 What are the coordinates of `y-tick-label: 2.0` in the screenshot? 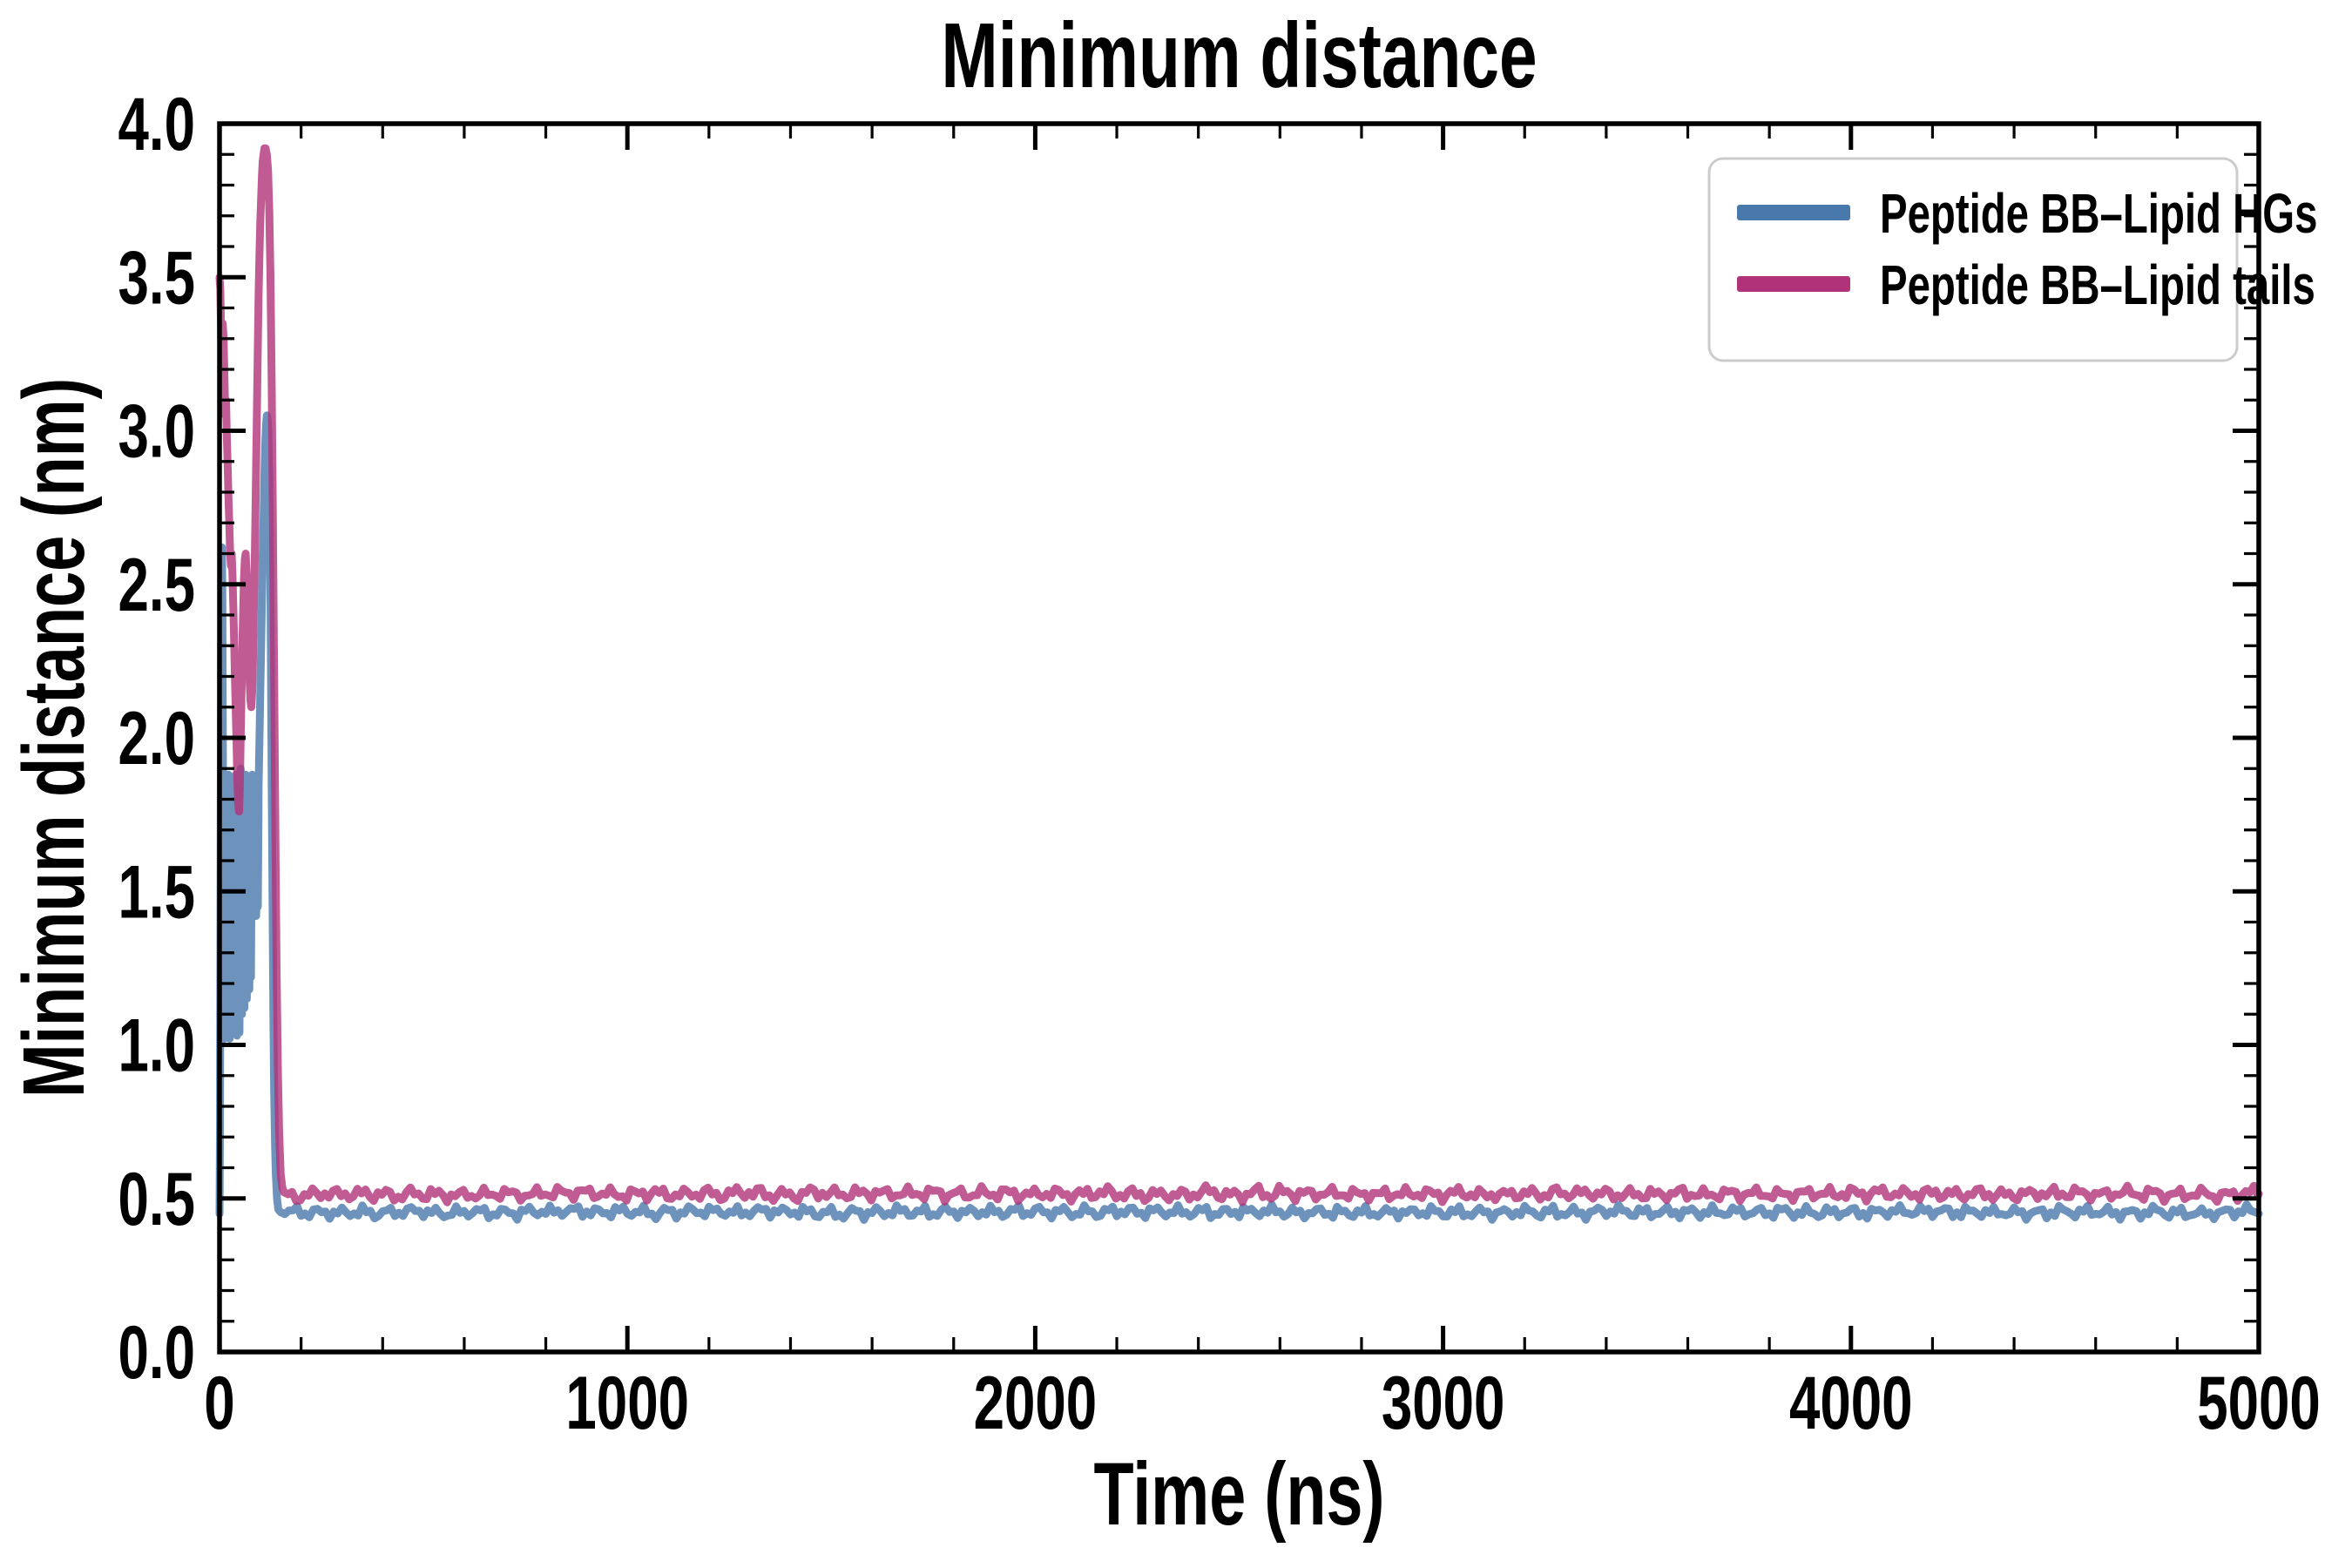 It's located at (156, 739).